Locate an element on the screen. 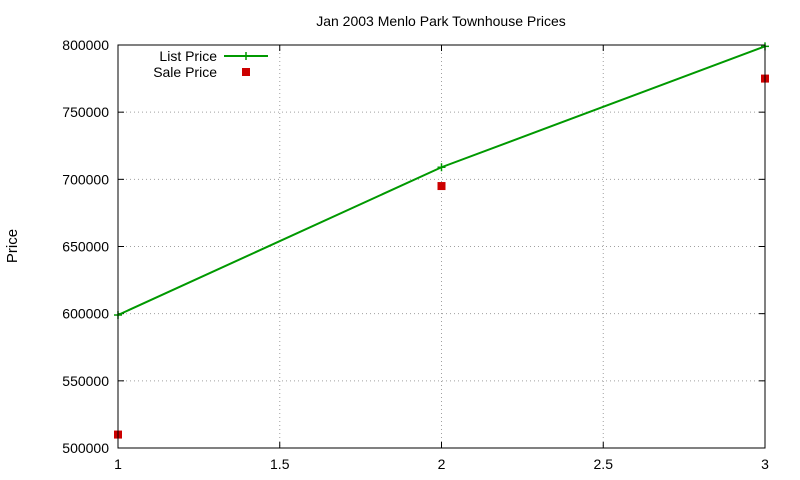 This screenshot has width=800, height=480. x-tick-label: 2 is located at coordinates (442, 464).